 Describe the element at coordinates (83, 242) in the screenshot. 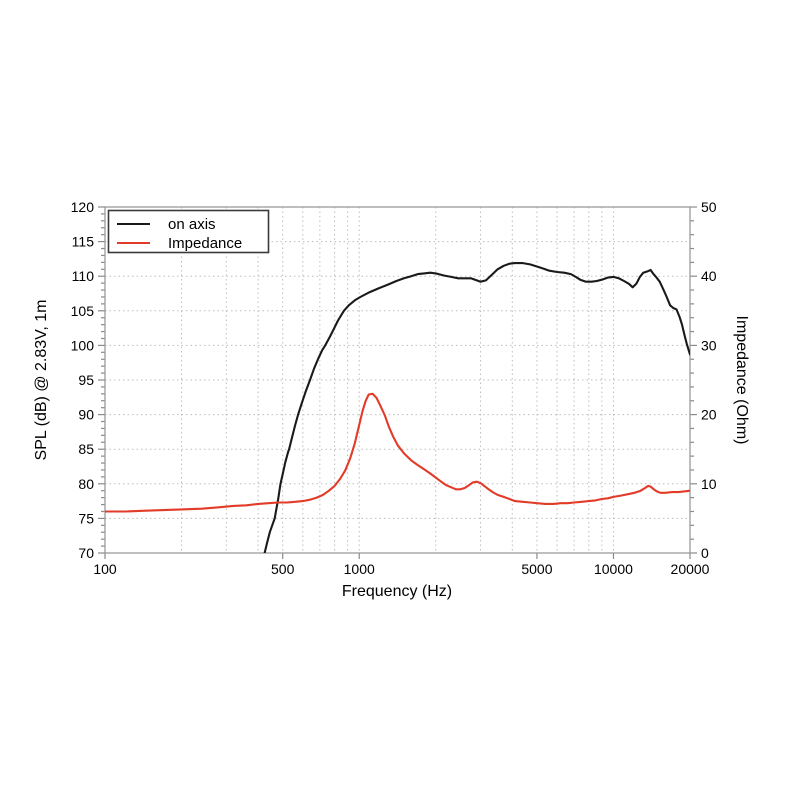

I see `y-left-tick-label: 115` at that location.